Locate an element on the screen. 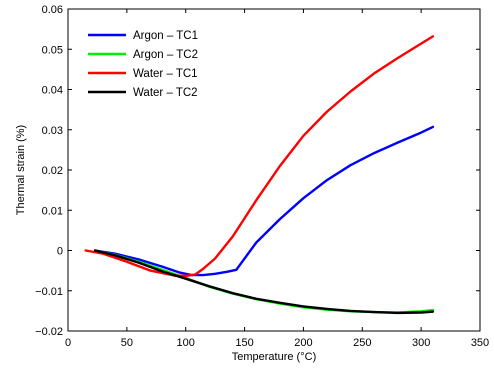 The height and width of the screenshot is (370, 494). x-tick-label: 350 is located at coordinates (480, 343).